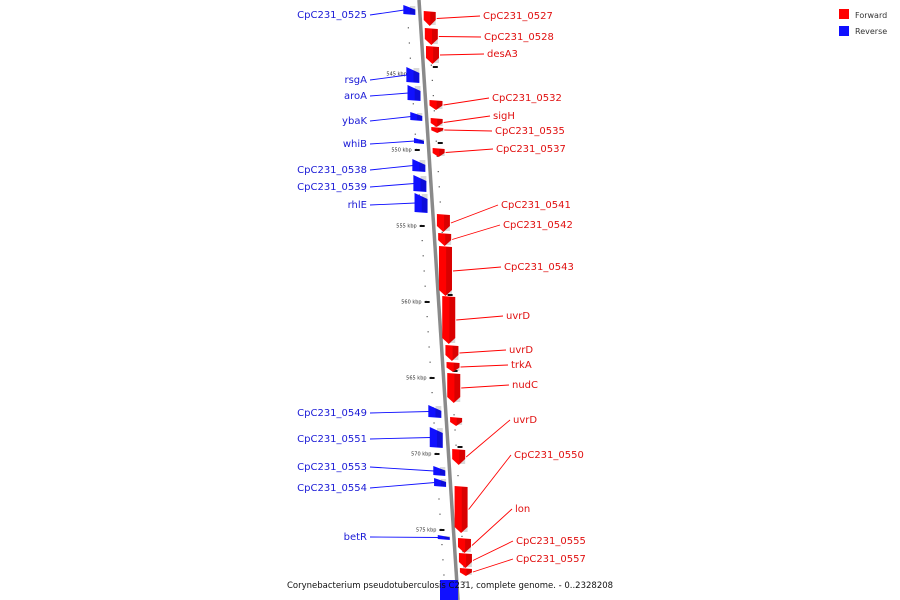  I want to click on genome-backbone, so click(438, 300).